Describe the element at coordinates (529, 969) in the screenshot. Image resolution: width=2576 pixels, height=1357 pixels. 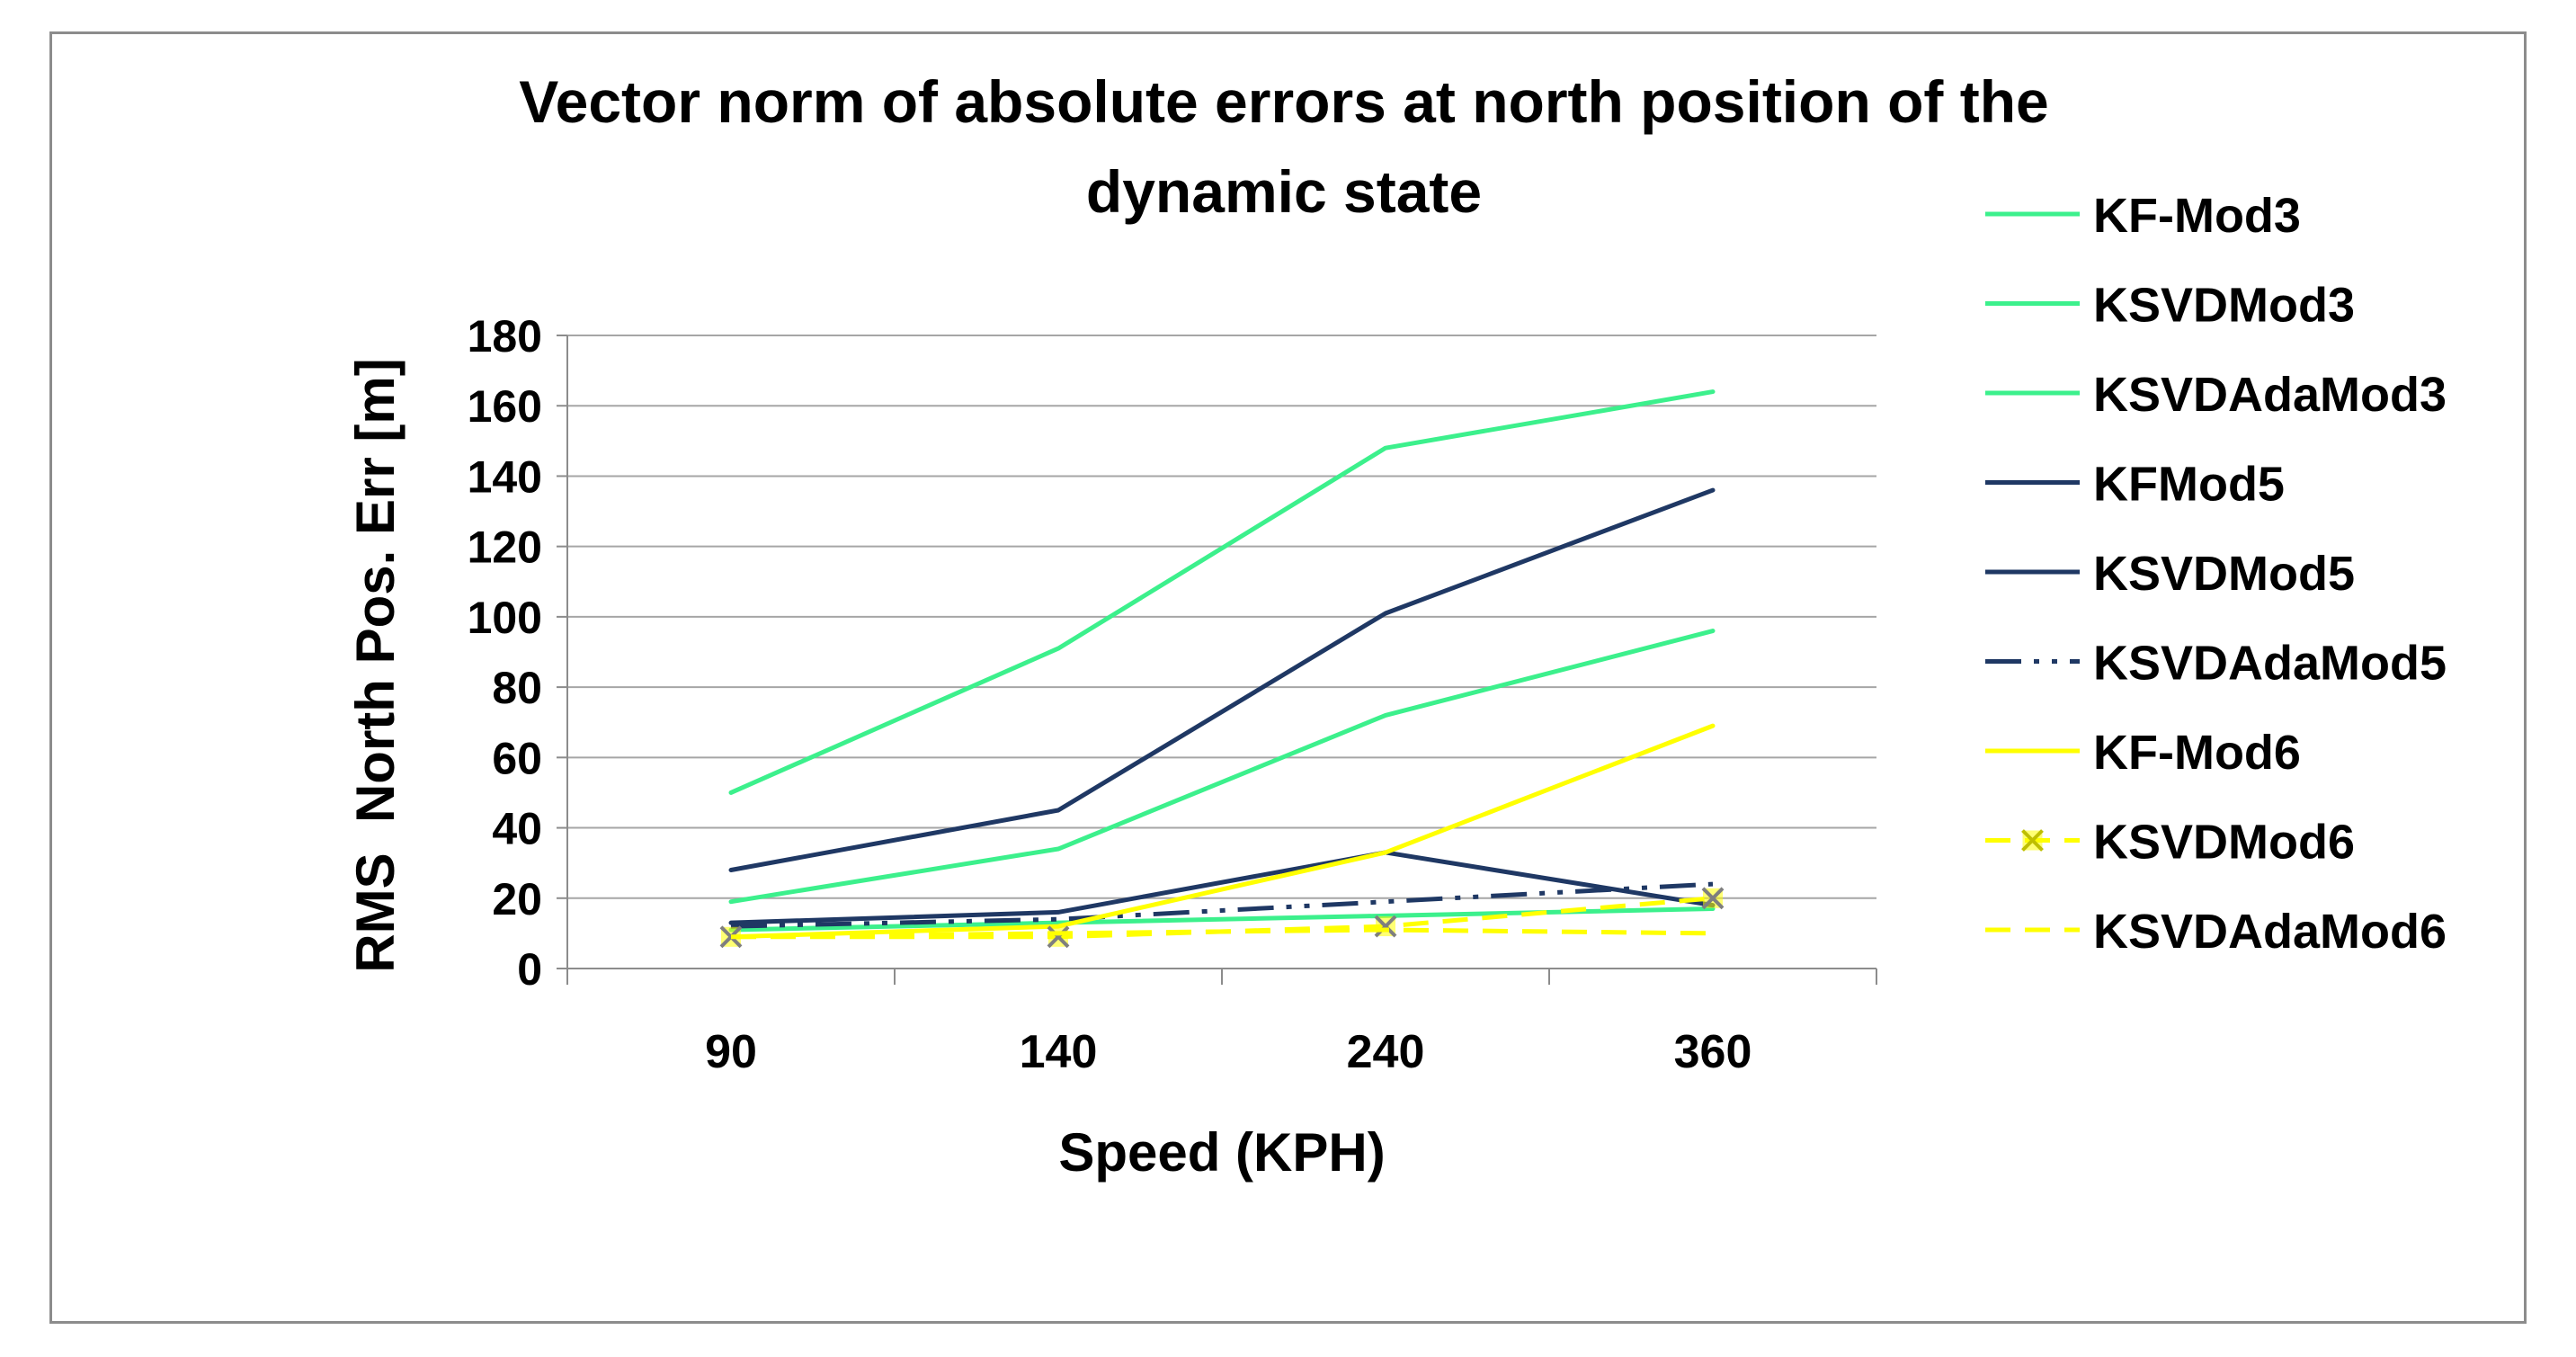
I see `y-tick-label: 0` at that location.